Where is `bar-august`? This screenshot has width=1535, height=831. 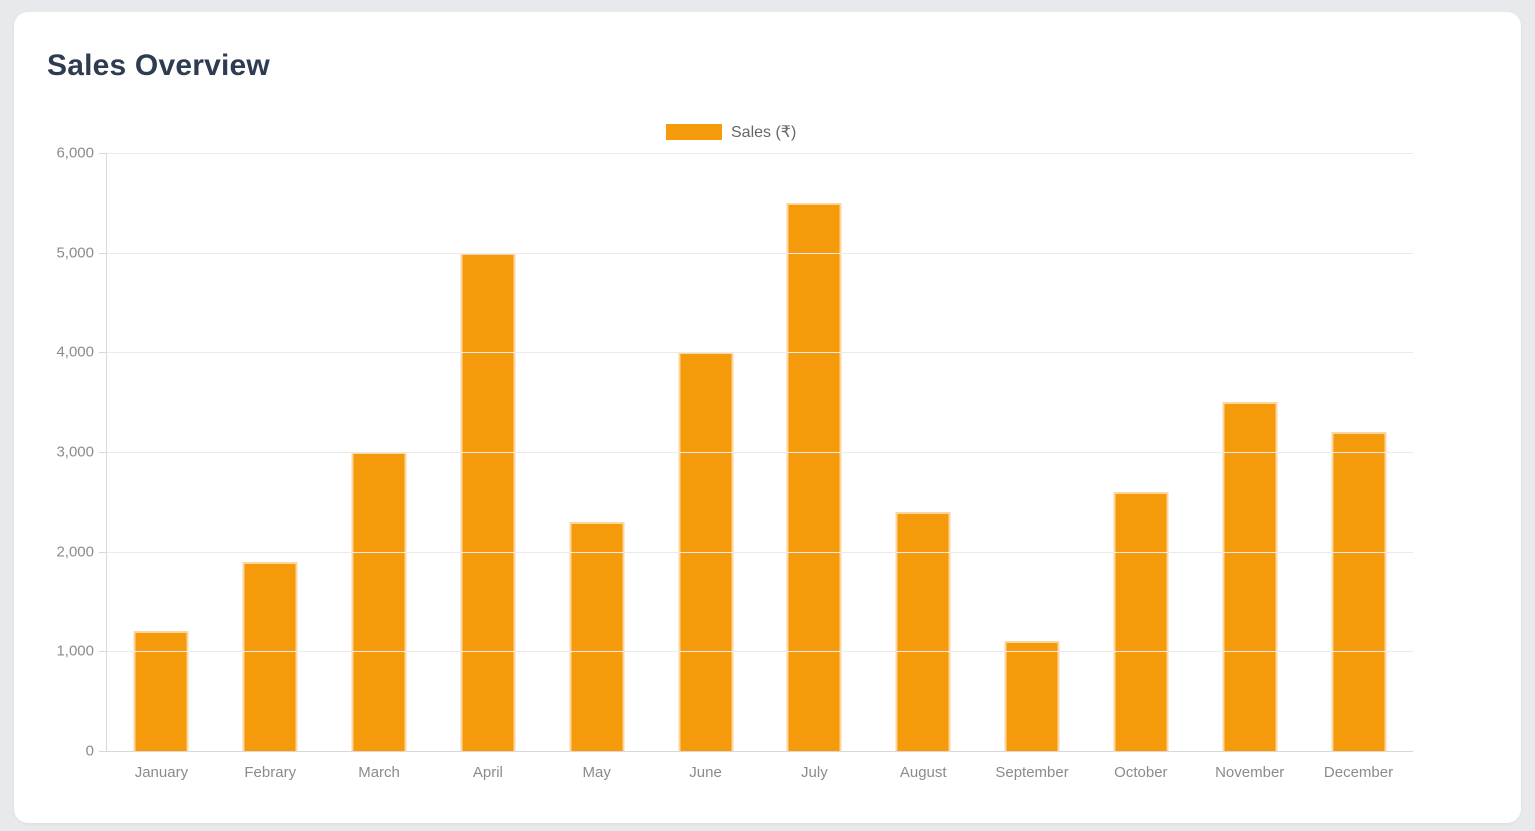 bar-august is located at coordinates (923, 631).